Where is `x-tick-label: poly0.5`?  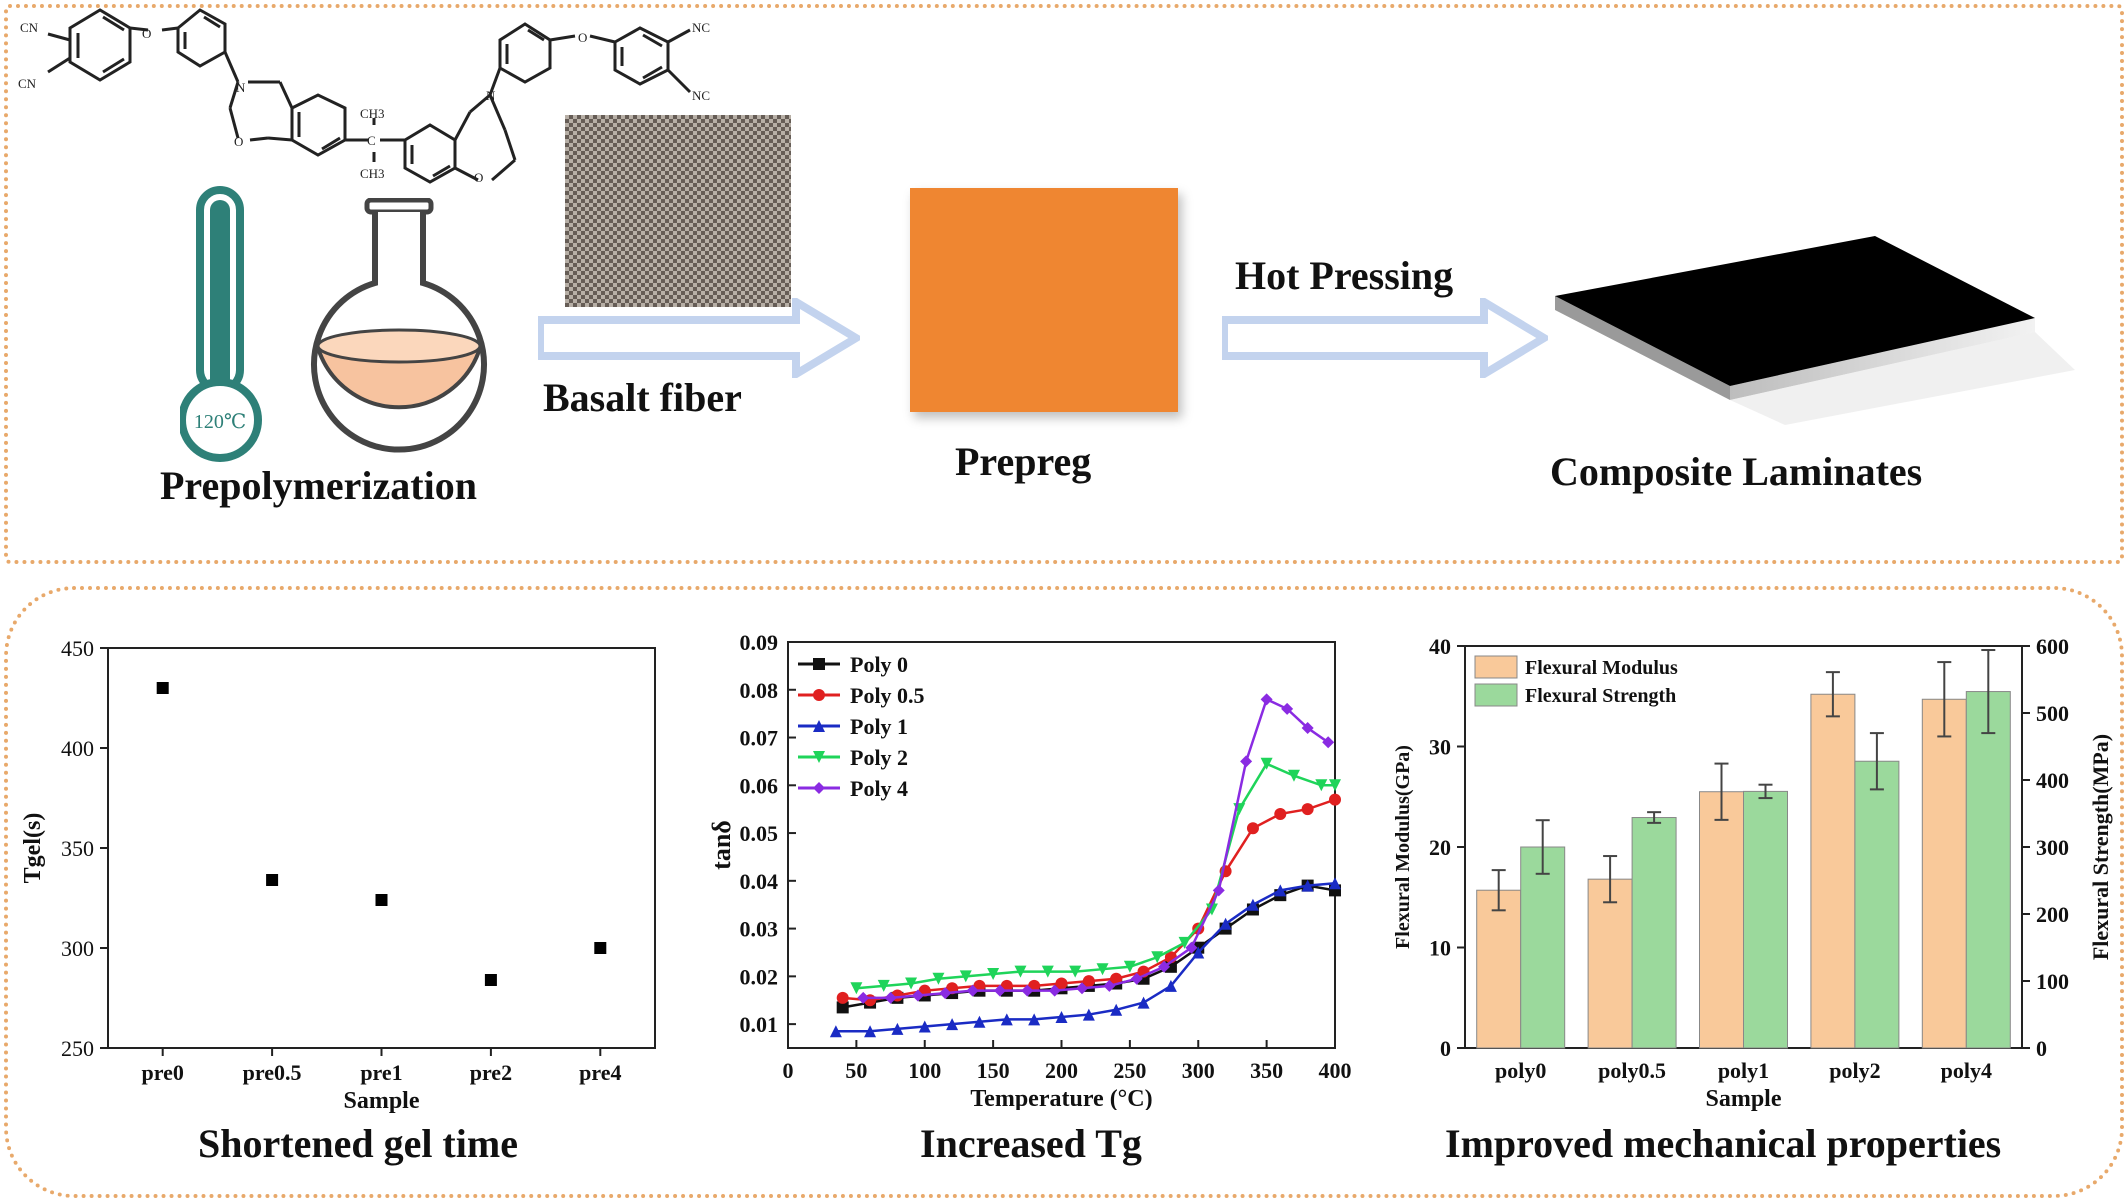
x-tick-label: poly0.5 is located at coordinates (1632, 1070).